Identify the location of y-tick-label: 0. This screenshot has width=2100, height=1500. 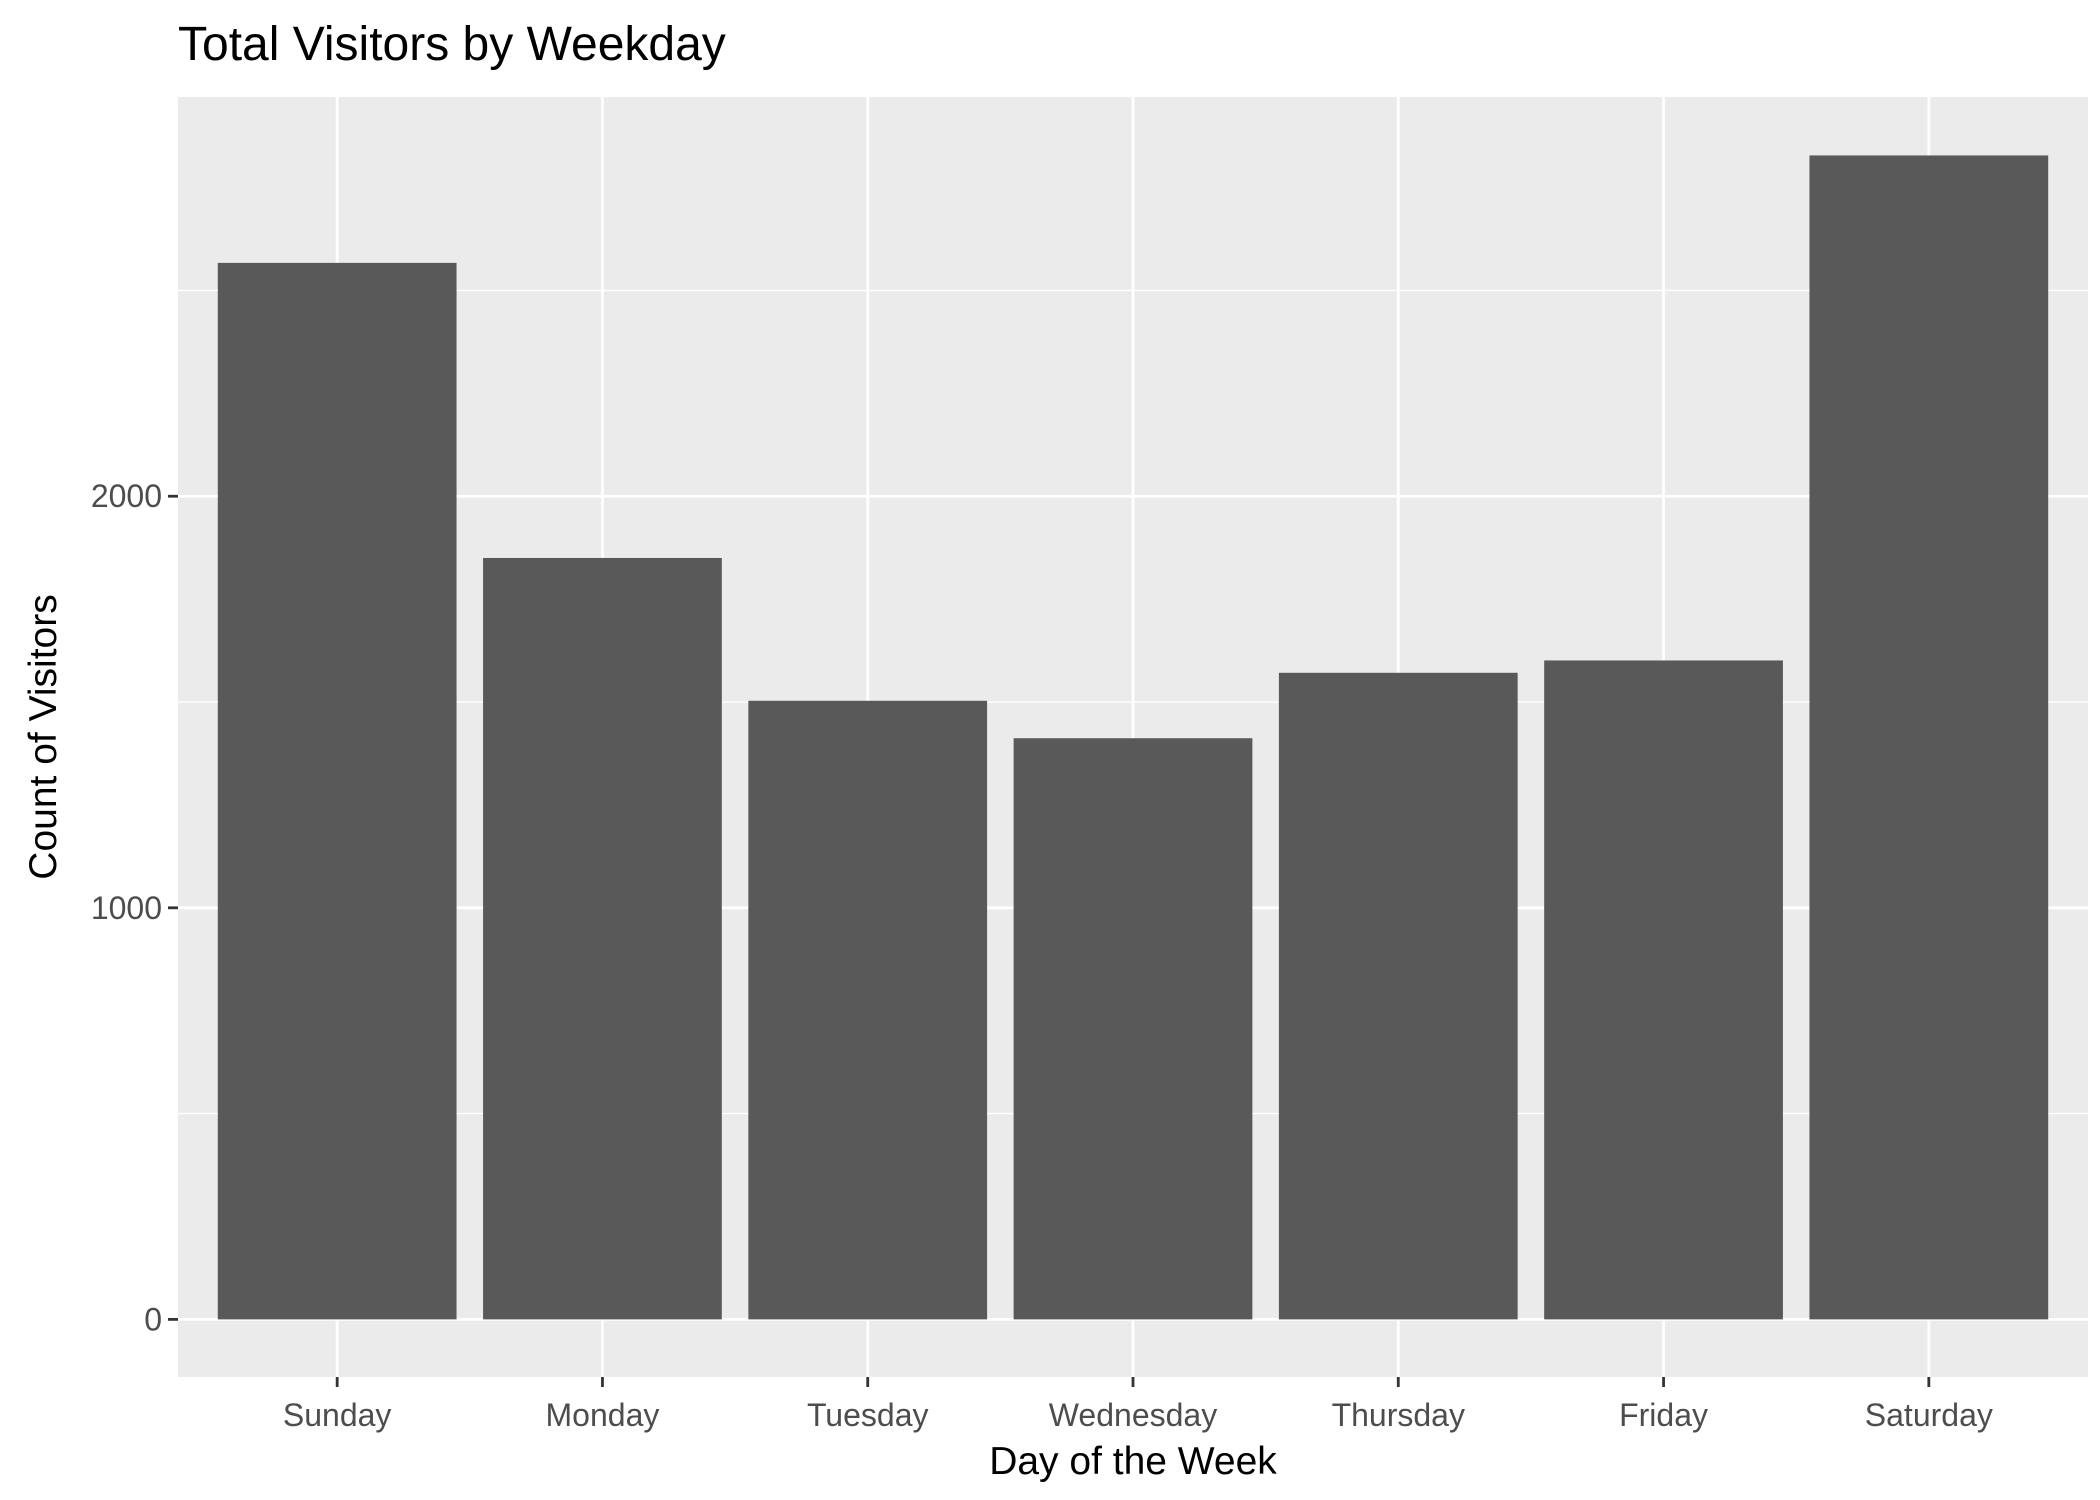
(153, 1319).